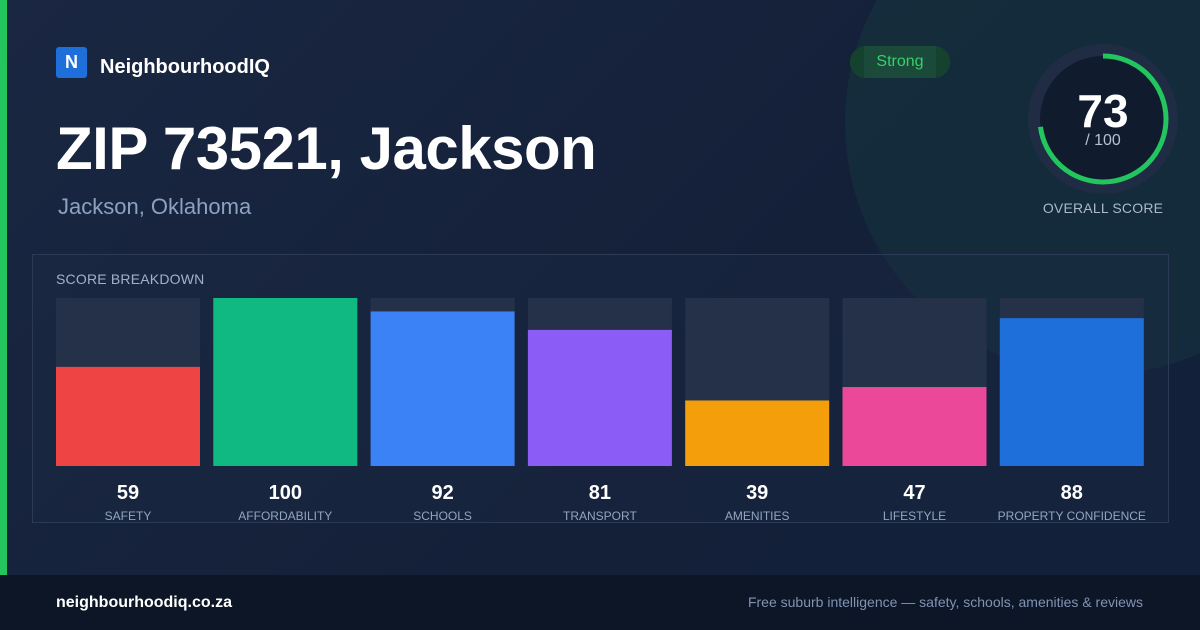  I want to click on bar-label-schools: SCHOOLS, so click(442, 516).